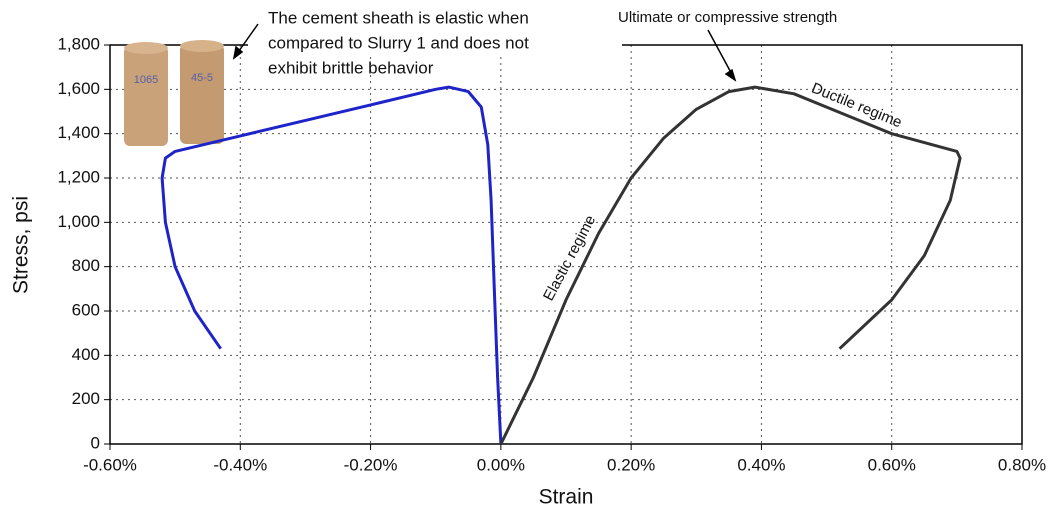 This screenshot has width=1056, height=519. Describe the element at coordinates (86, 265) in the screenshot. I see `y-tick-label: 800` at that location.